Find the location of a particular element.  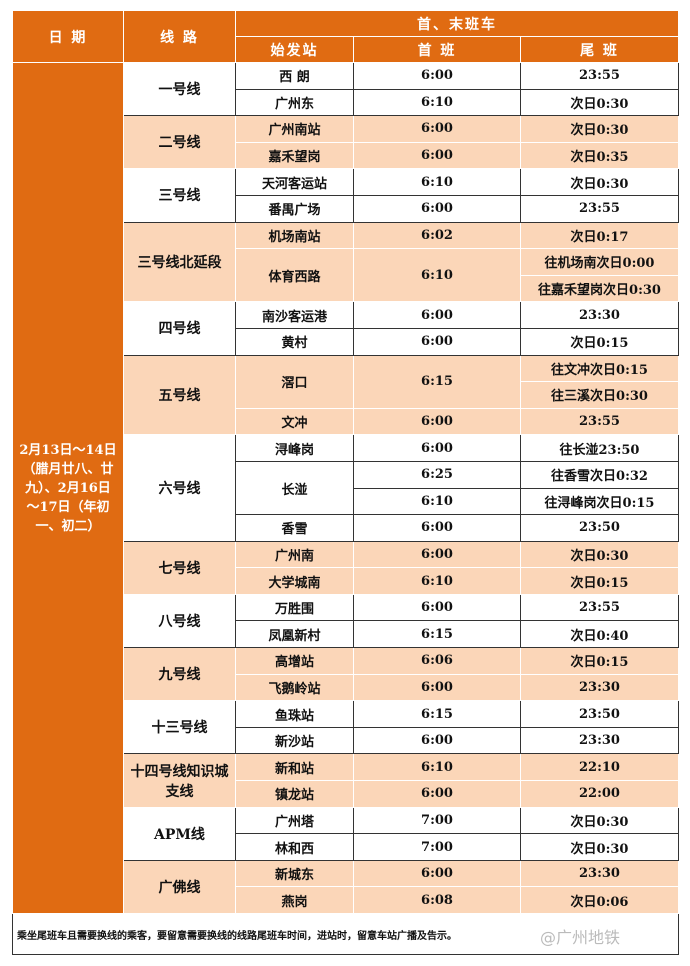

station-name: 体育西路 is located at coordinates (294, 275).